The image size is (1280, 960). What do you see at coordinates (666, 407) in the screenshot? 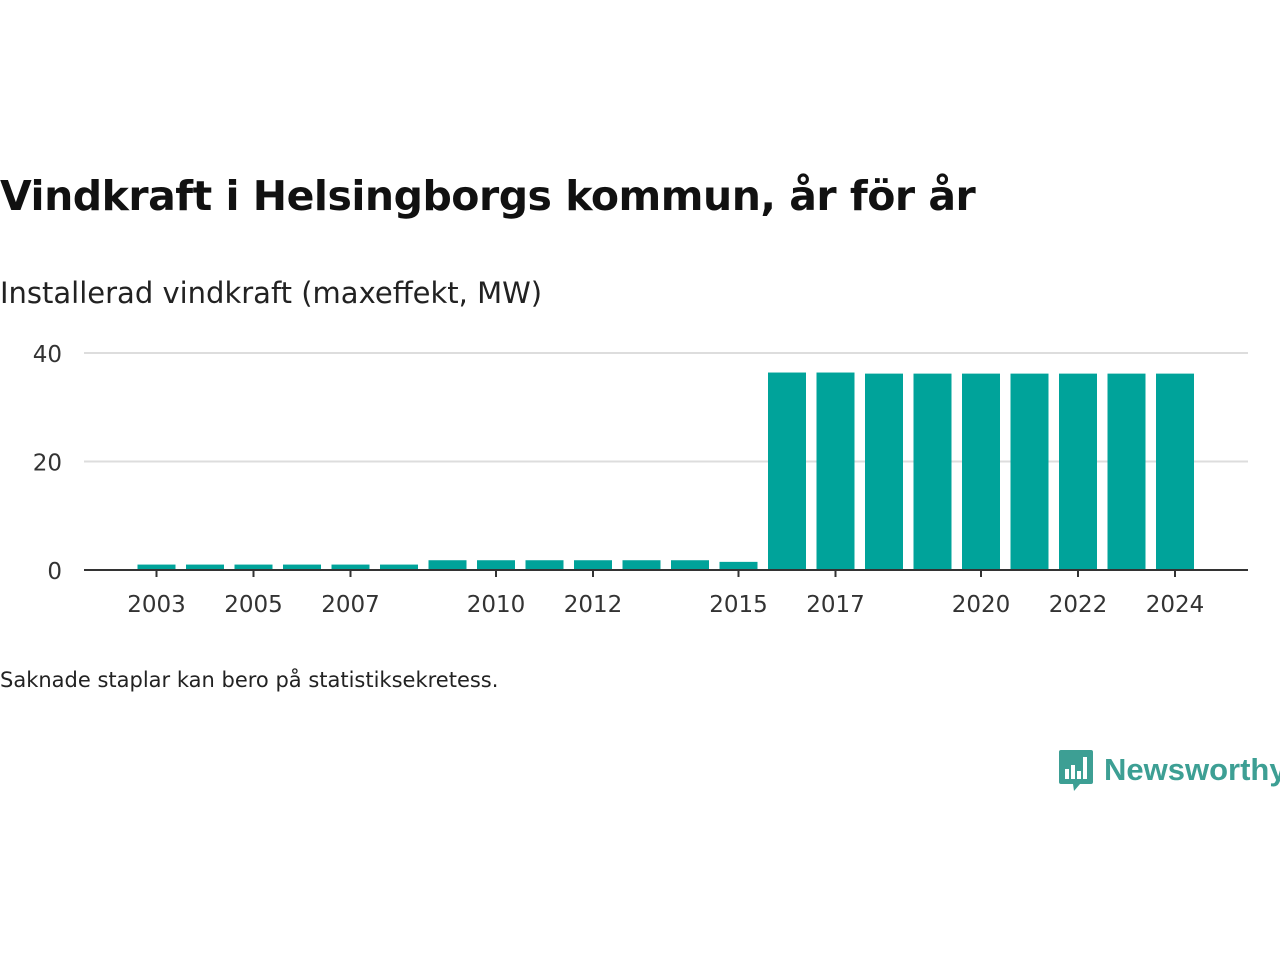
I see `gridlines` at bounding box center [666, 407].